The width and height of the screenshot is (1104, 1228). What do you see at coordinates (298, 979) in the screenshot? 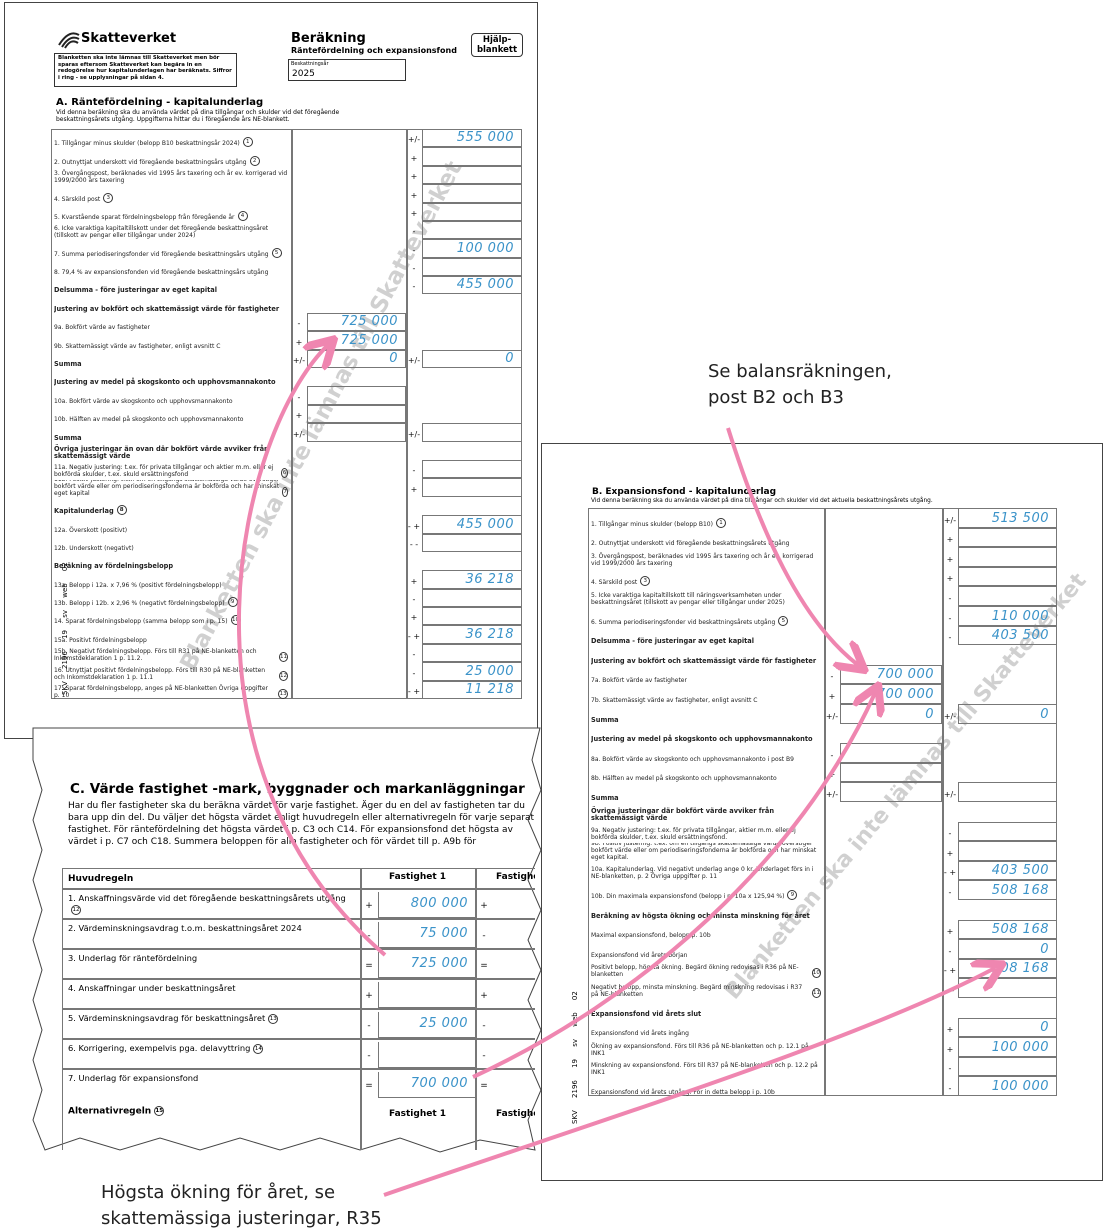
I see `row-line` at bounding box center [298, 979].